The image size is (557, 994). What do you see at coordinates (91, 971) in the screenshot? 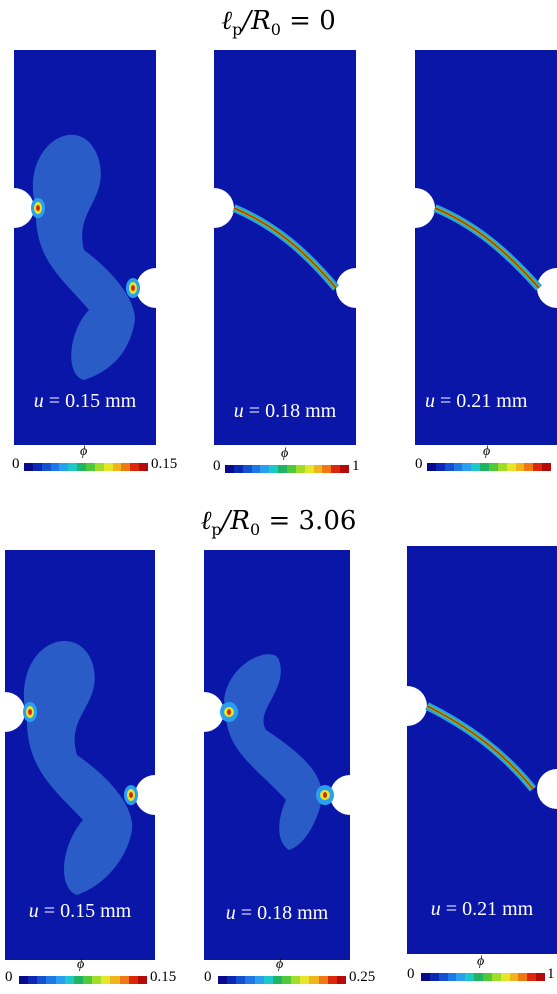
I see `colorbar-r2-c1: ϕ 0 0.15` at bounding box center [91, 971].